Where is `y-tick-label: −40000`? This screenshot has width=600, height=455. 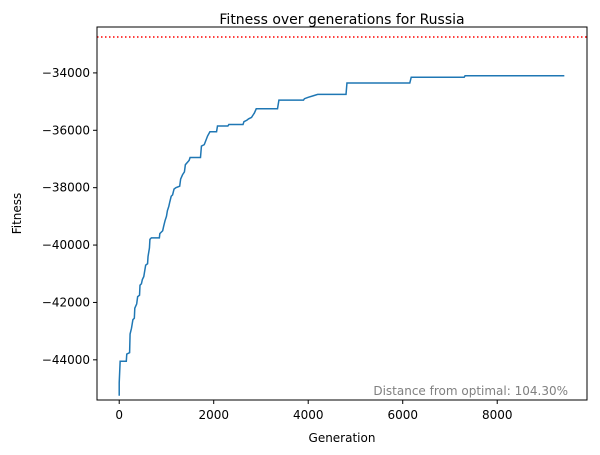
y-tick-label: −40000 is located at coordinates (66, 245).